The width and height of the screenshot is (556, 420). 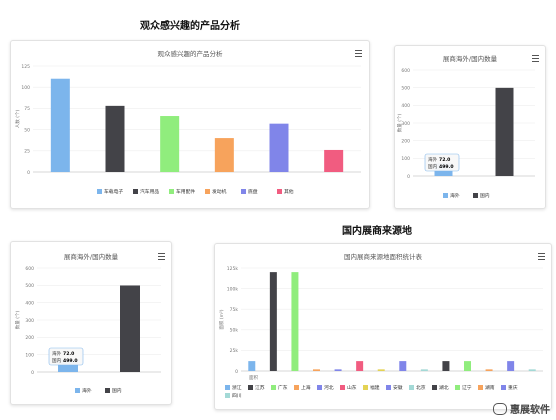 I want to click on bar-福建, so click(x=381, y=370).